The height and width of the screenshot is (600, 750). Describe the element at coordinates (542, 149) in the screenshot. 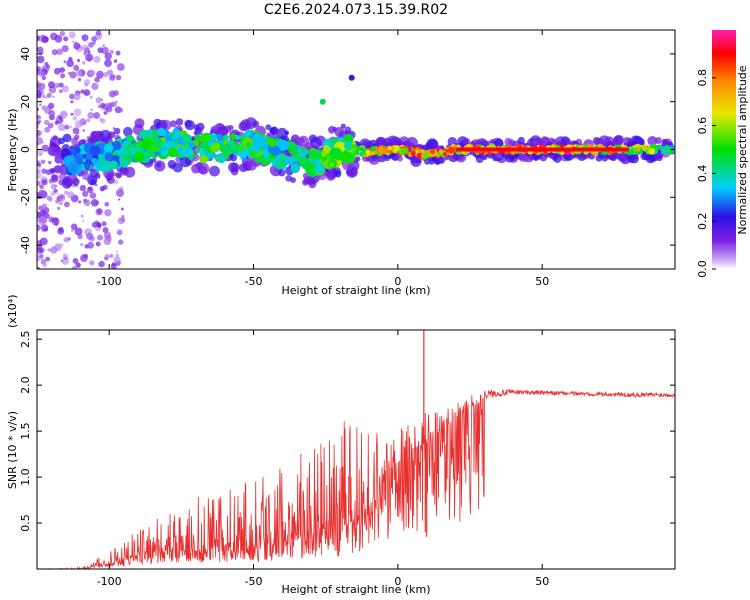

I see `ridge-line` at that location.